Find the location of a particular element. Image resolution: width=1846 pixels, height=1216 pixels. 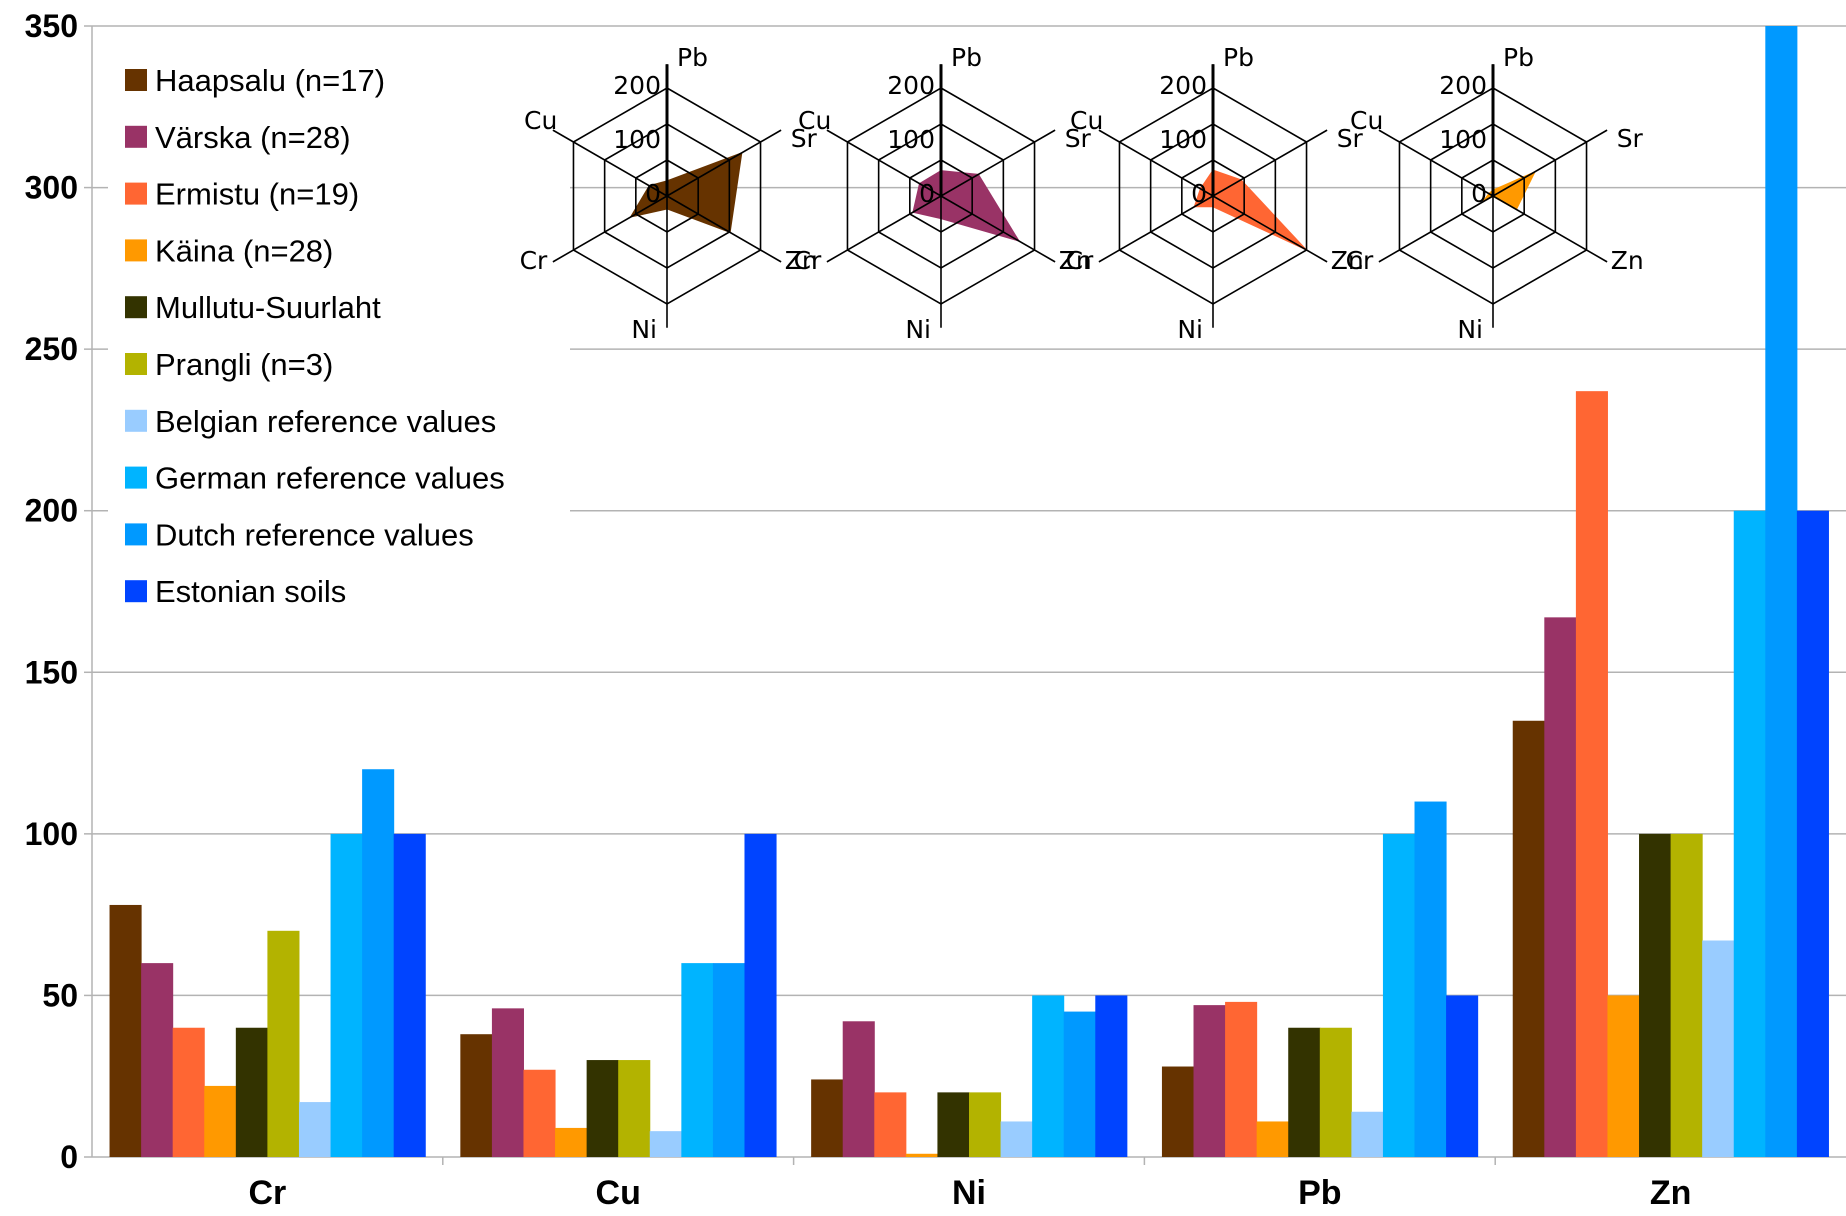

y-tick-label: 350 is located at coordinates (51, 26).